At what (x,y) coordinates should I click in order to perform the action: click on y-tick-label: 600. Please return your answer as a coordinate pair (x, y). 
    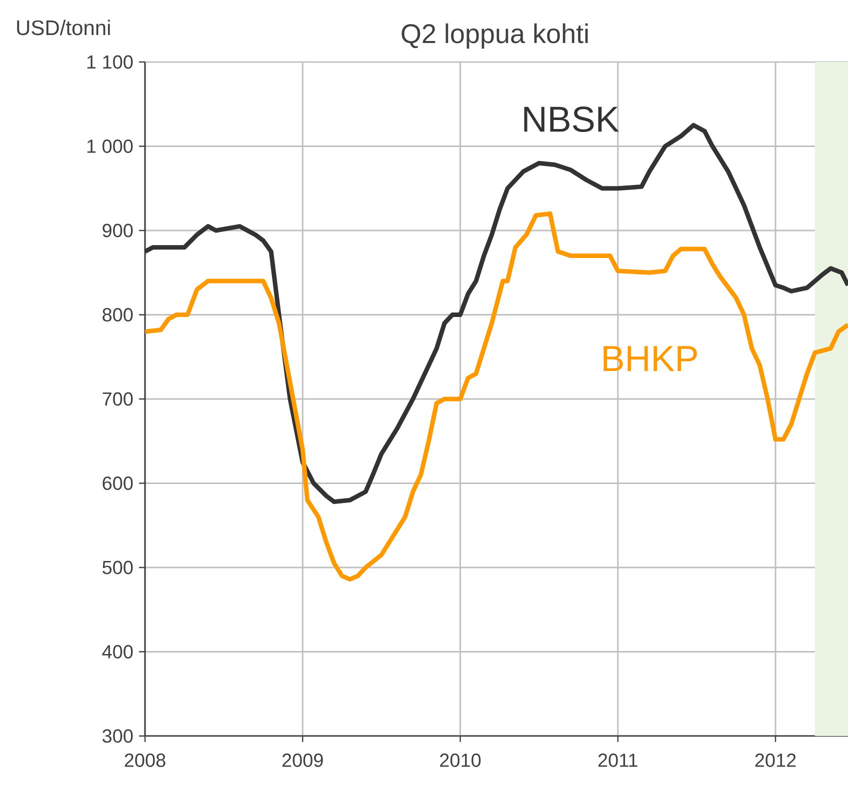
    Looking at the image, I should click on (117, 483).